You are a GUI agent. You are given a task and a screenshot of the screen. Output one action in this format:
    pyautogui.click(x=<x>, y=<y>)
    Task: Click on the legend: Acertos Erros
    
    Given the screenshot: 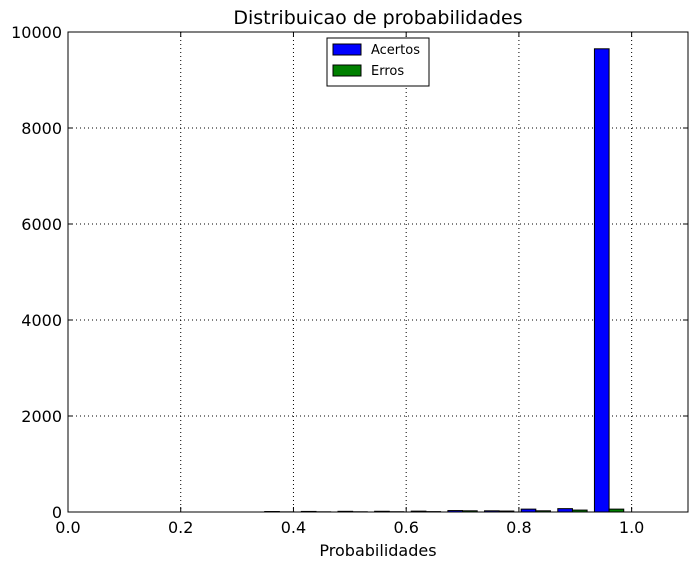 What is the action you would take?
    pyautogui.click(x=378, y=62)
    